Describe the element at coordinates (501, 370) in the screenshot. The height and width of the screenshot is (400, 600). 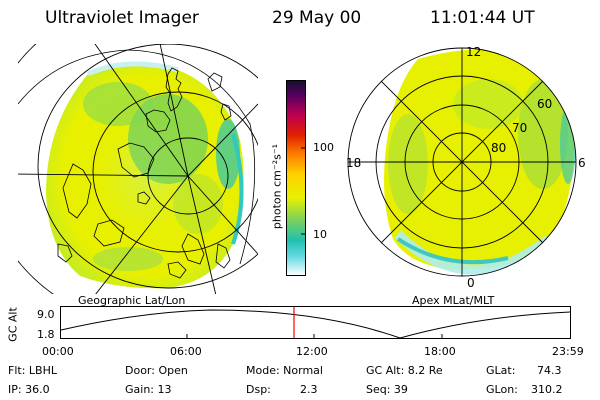
I see `glat-label: GLat:` at that location.